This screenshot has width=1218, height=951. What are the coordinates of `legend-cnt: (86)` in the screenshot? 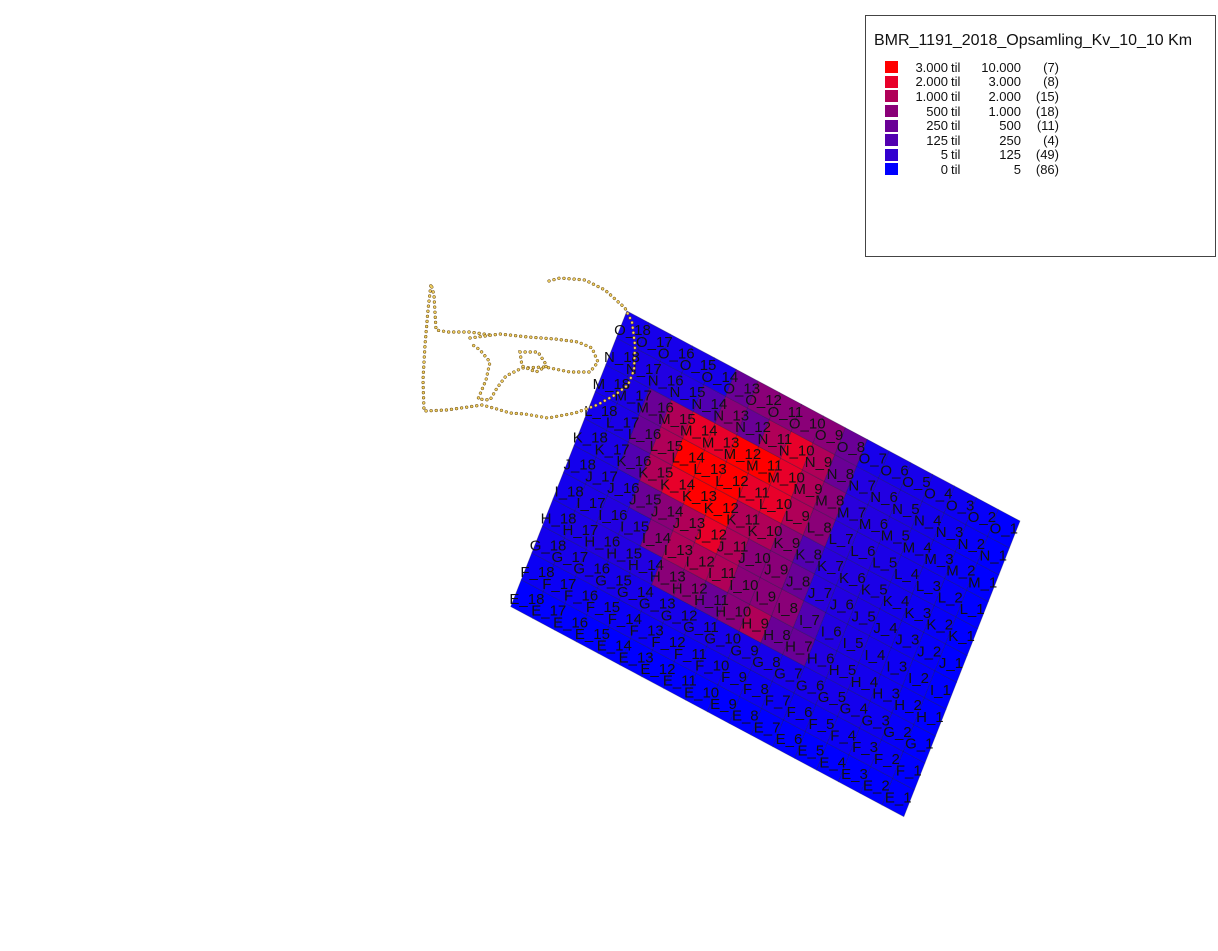 It's located at (1047, 169).